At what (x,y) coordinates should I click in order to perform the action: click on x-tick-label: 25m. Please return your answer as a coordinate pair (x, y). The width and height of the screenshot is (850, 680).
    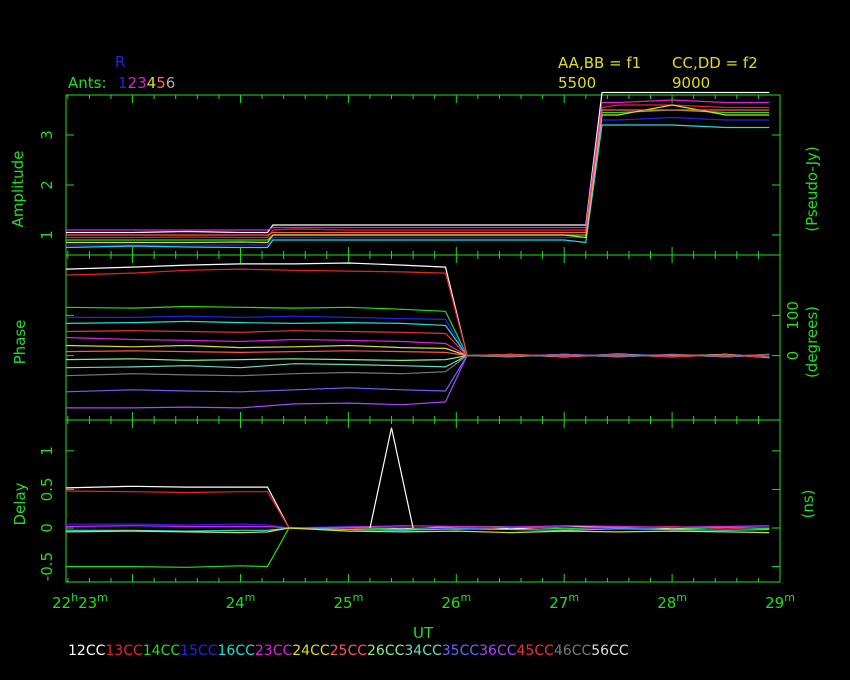
    Looking at the image, I should click on (348, 601).